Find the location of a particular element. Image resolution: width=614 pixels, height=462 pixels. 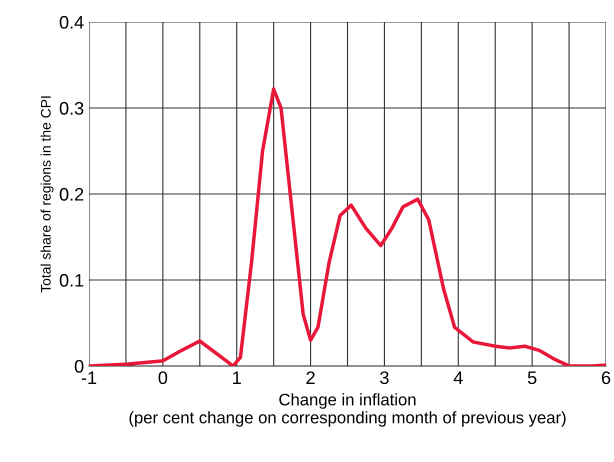

y-tick-label: 0.4 is located at coordinates (72, 22).